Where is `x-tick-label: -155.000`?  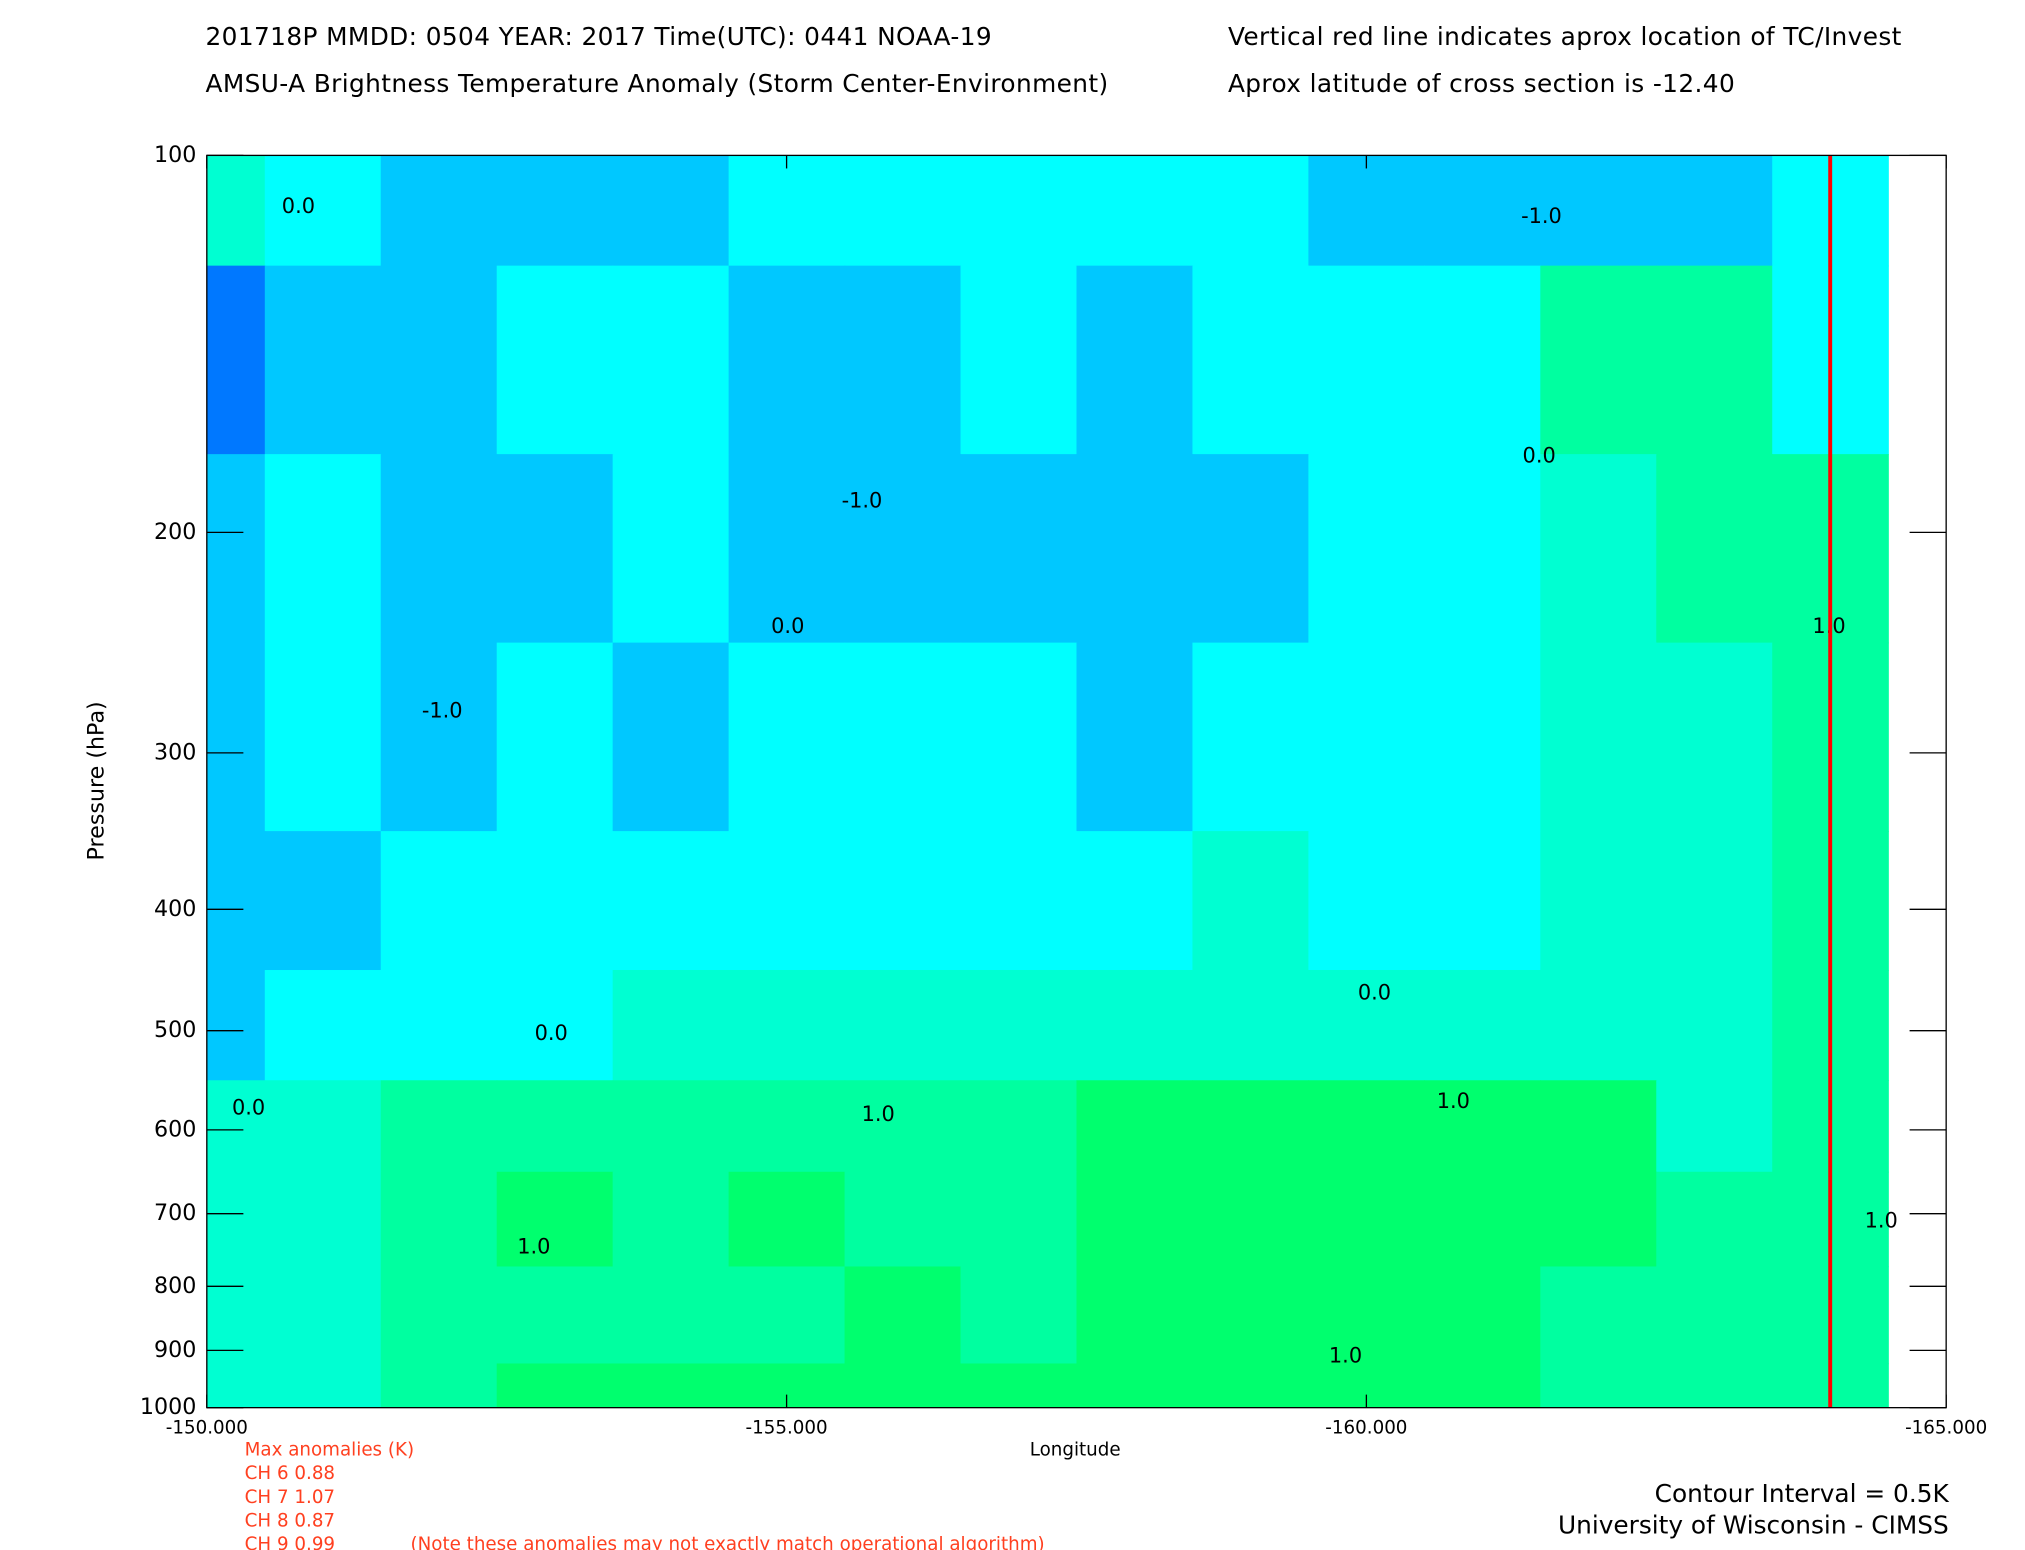 x-tick-label: -155.000 is located at coordinates (787, 1428).